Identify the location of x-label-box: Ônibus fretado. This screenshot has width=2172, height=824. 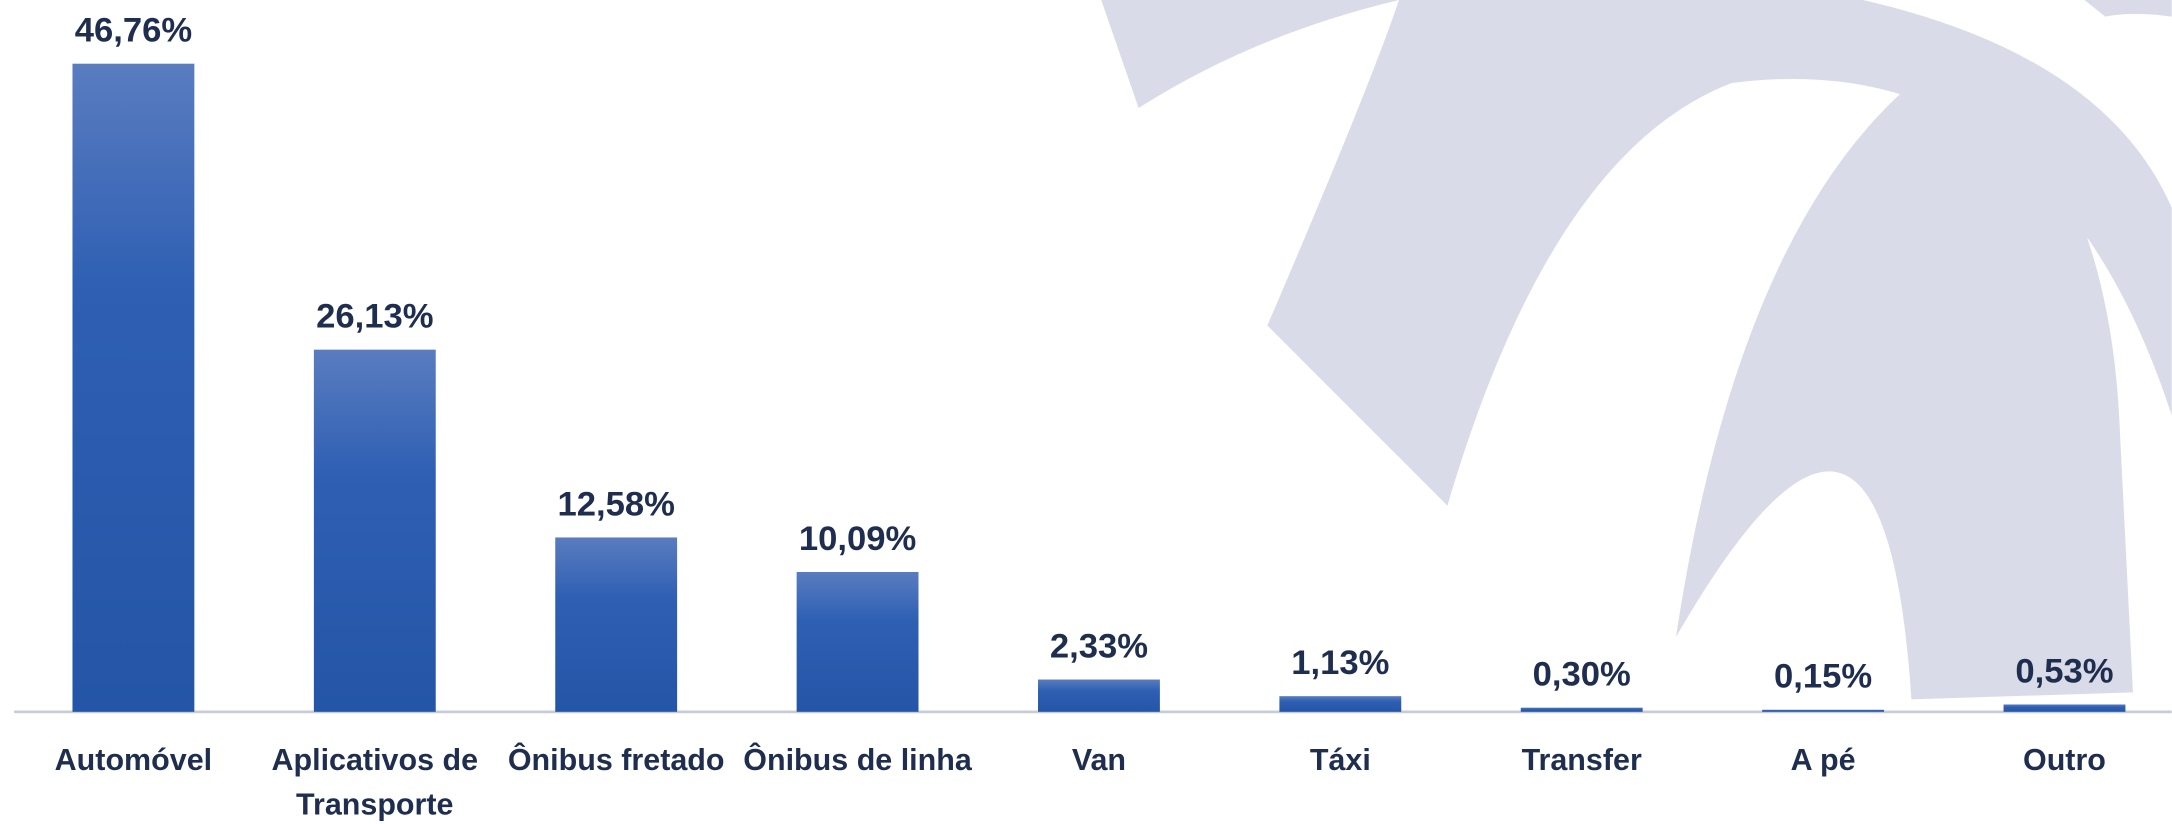
(616, 759).